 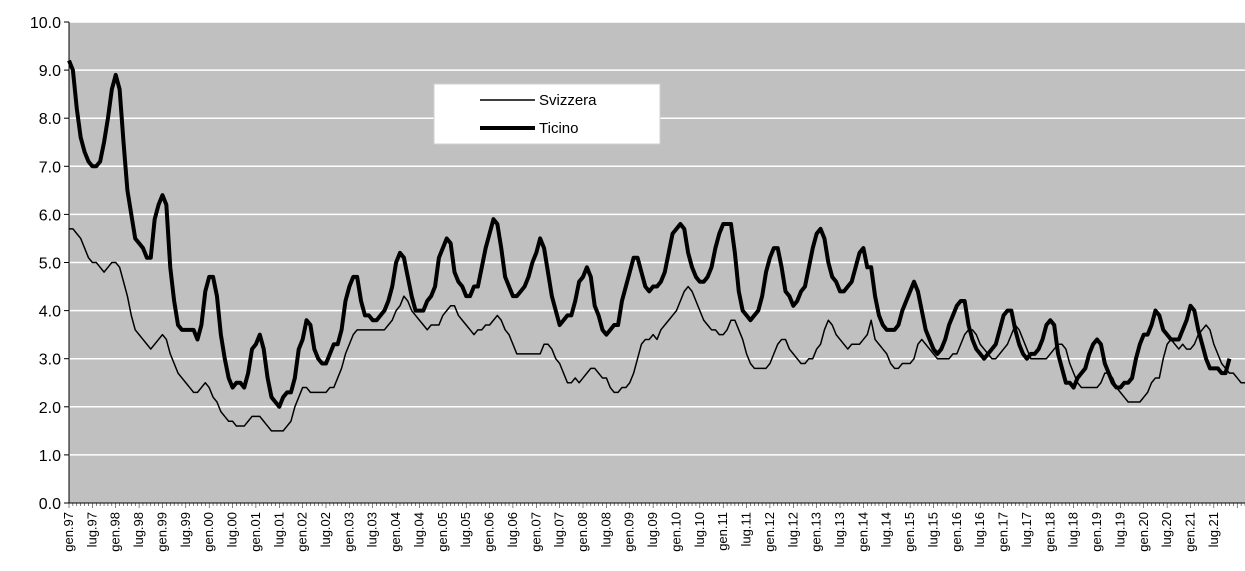 I want to click on x-tick-label: lug.01, so click(x=278, y=529).